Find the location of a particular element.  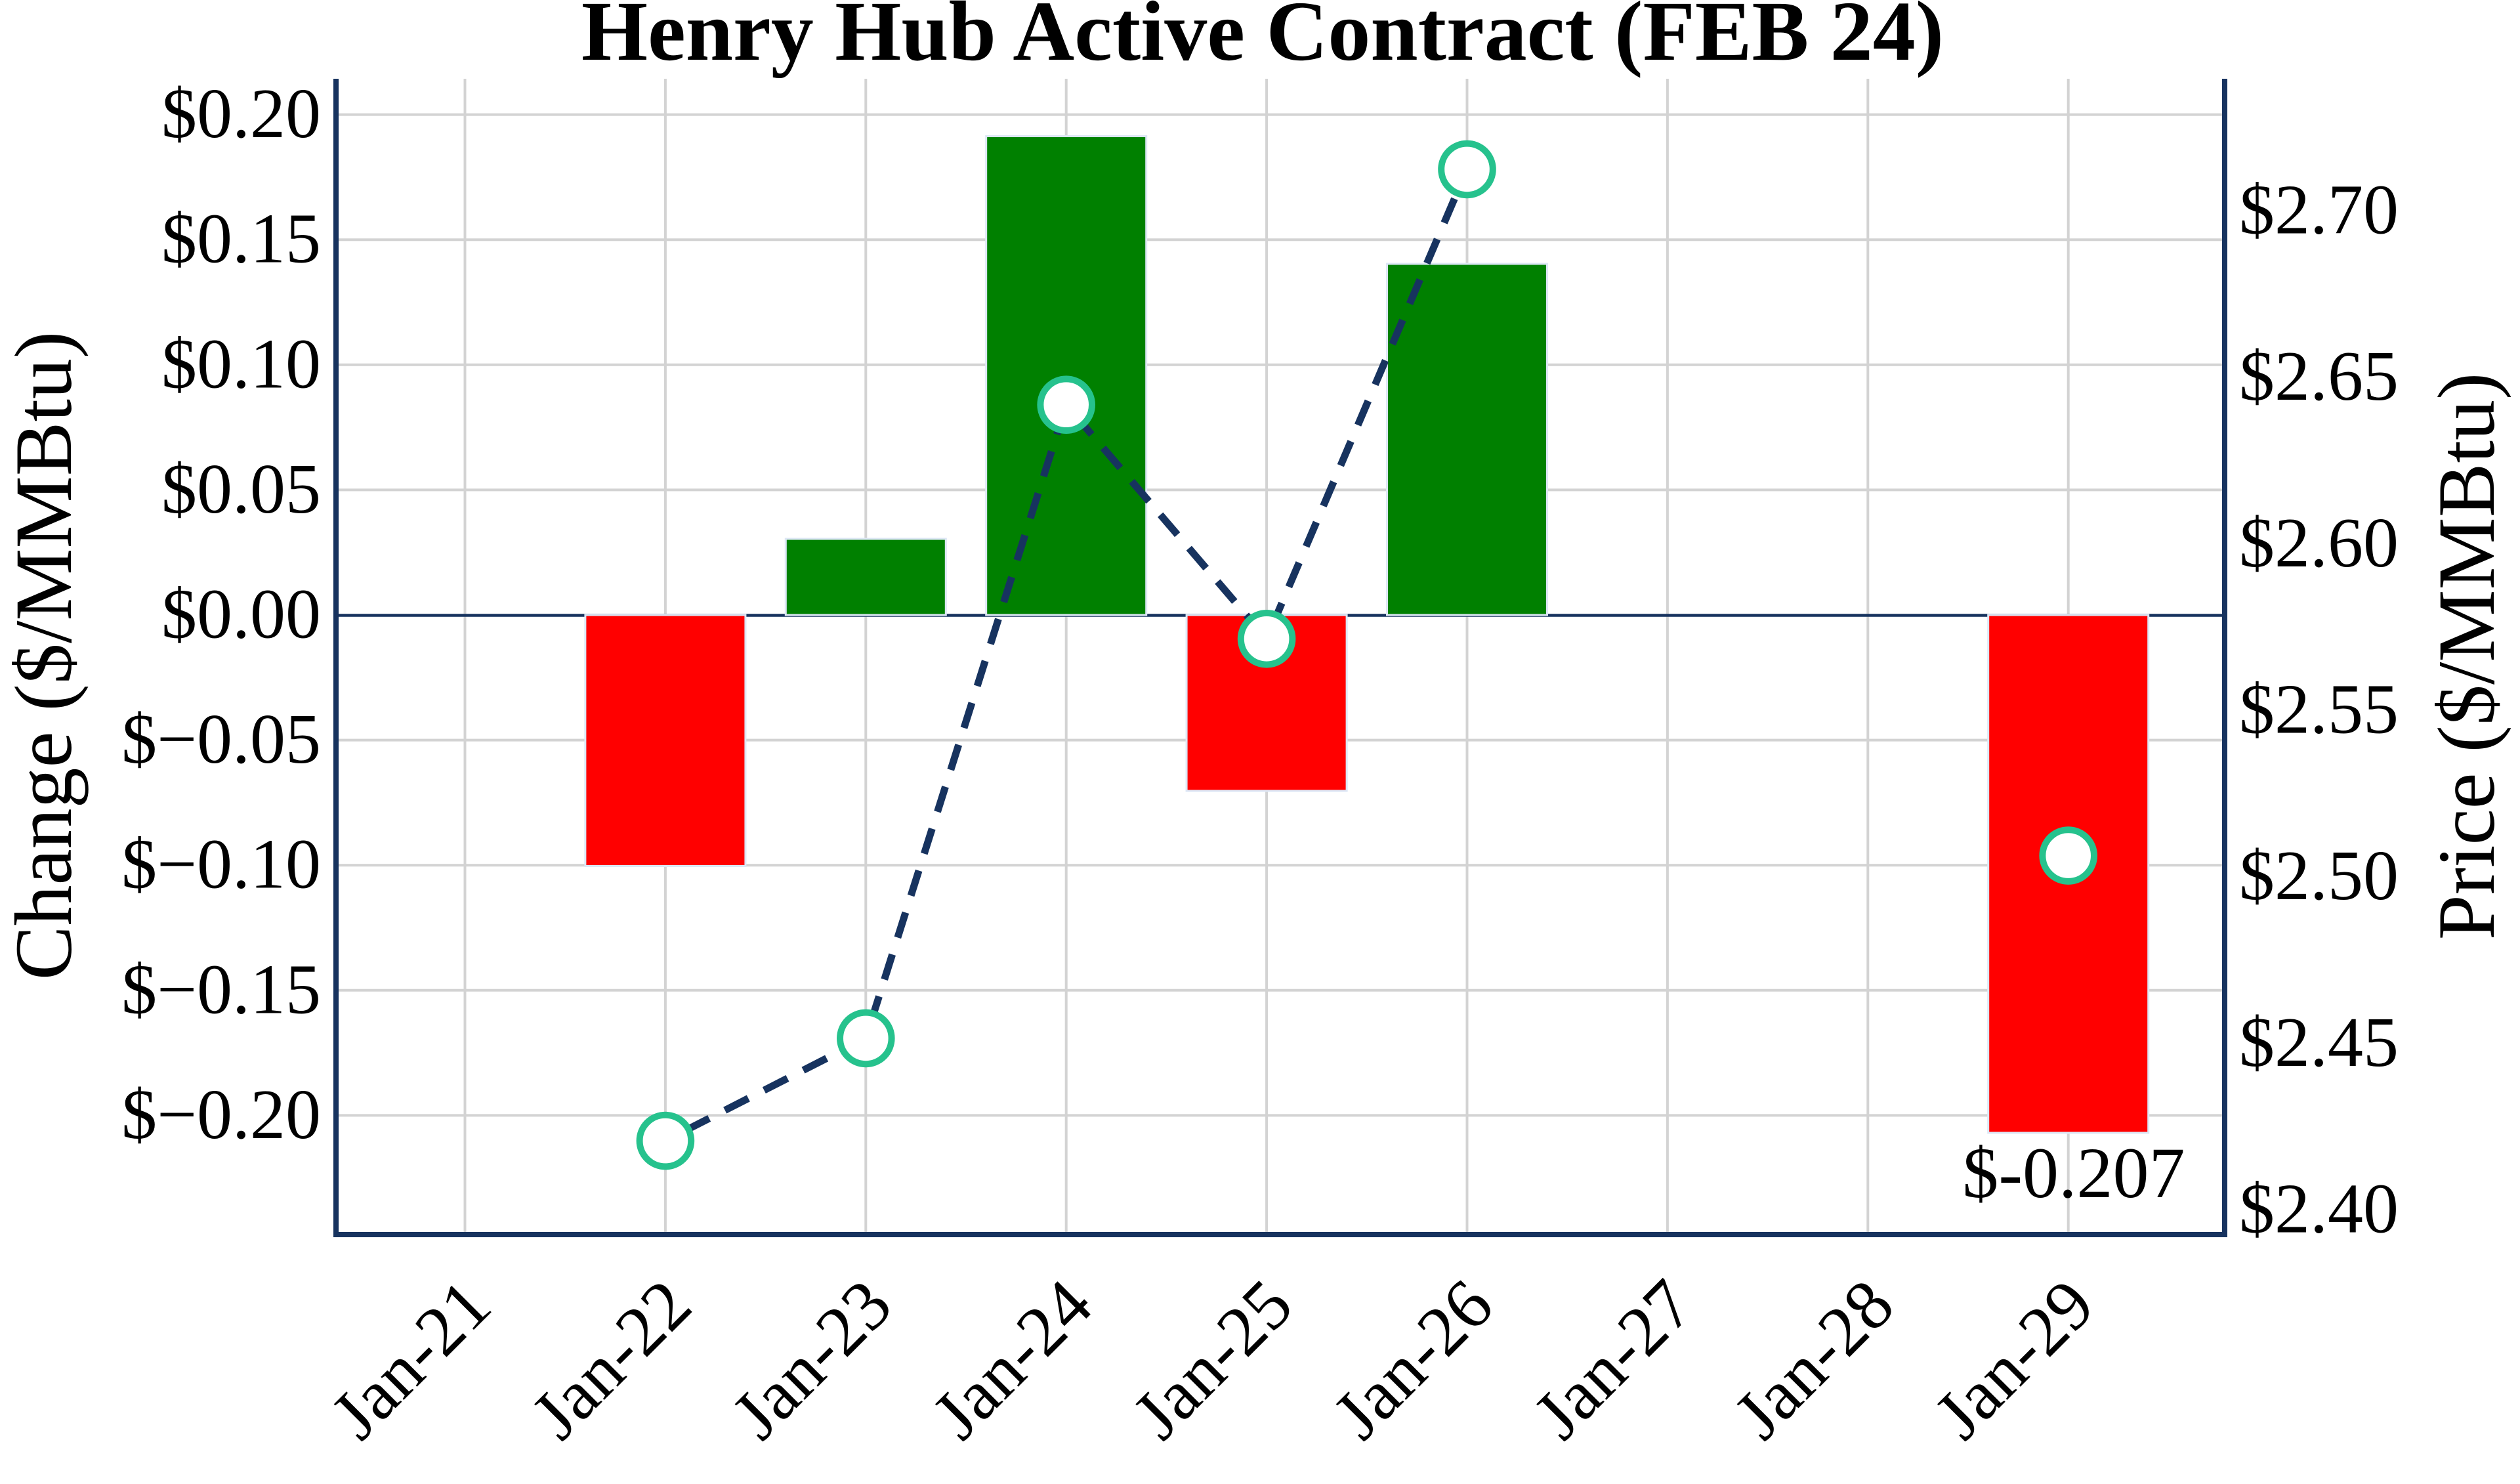

svg-text: $0.00 is located at coordinates (241, 615).